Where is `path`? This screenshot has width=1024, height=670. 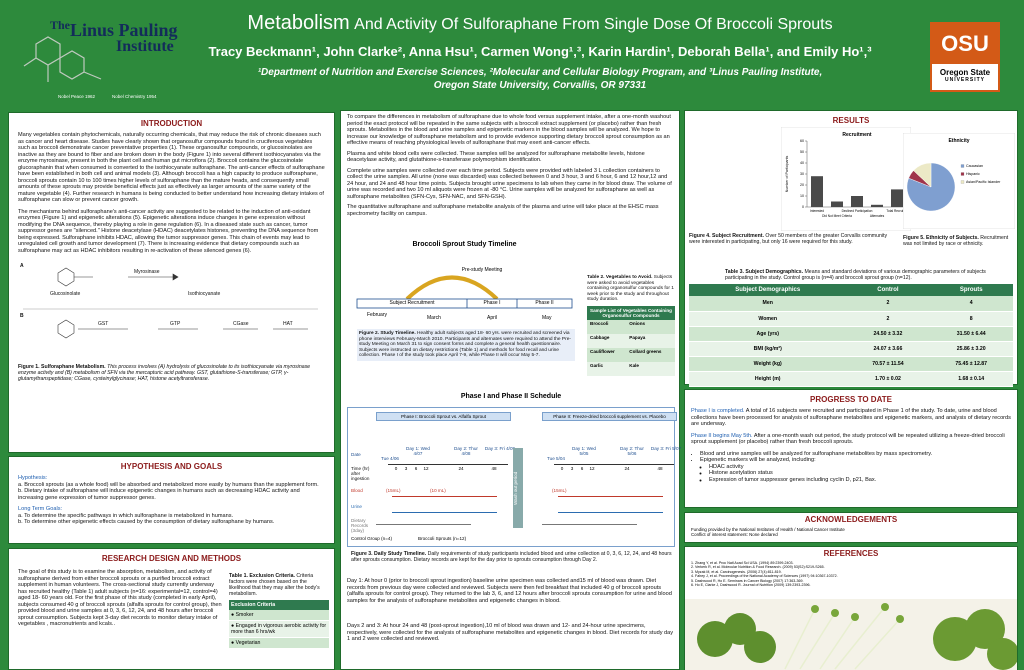 path is located at coordinates (452, 288).